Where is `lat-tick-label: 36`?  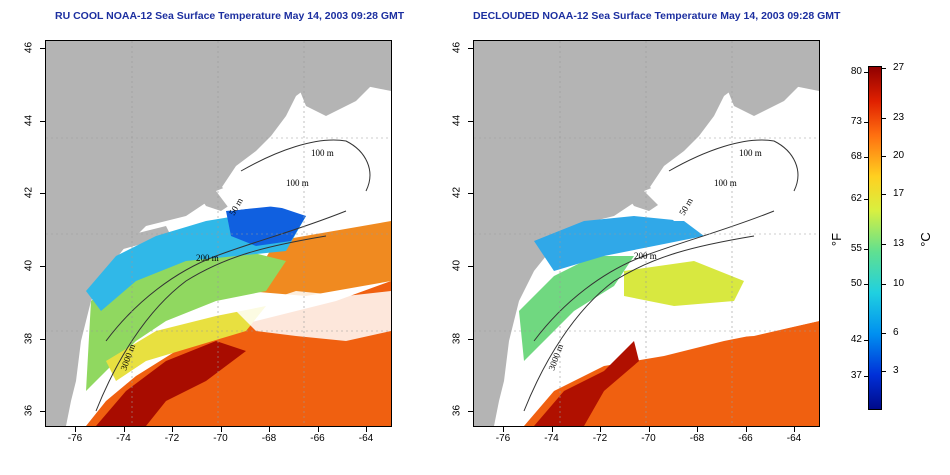
lat-tick-label: 36 is located at coordinates (457, 411).